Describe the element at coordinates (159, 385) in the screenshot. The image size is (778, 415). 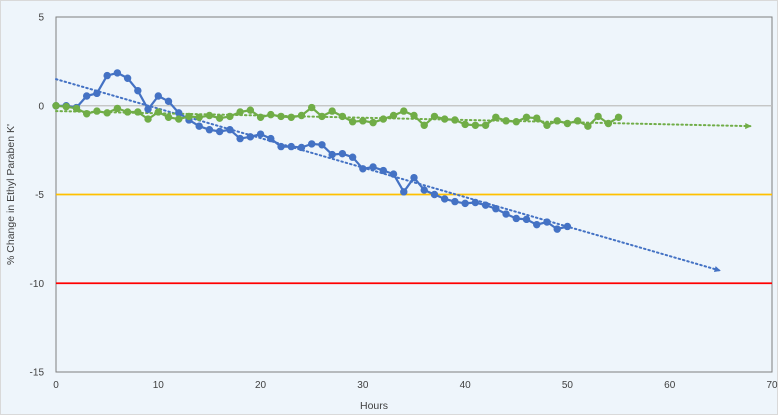
I see `x-tick-label: 10` at that location.